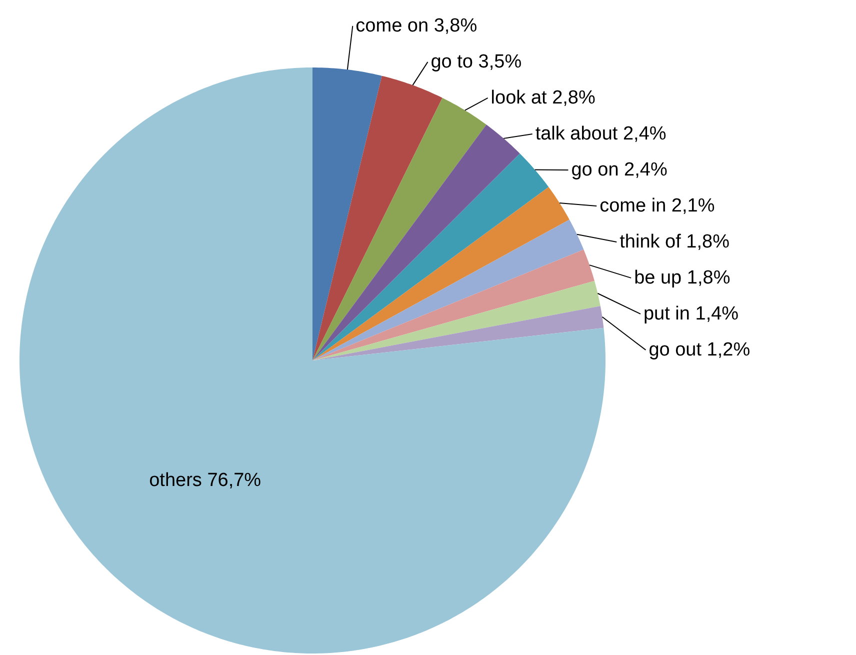 Image resolution: width=856 pixels, height=655 pixels. Describe the element at coordinates (205, 481) in the screenshot. I see `slice-label: others 76,7%` at that location.